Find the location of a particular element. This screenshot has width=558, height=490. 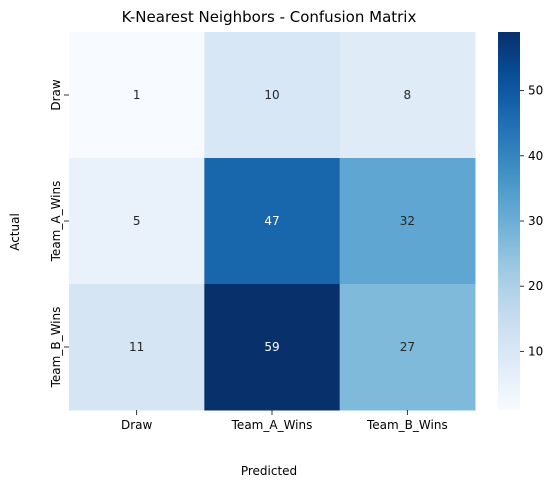

cell-value-label: 1 is located at coordinates (137, 95).